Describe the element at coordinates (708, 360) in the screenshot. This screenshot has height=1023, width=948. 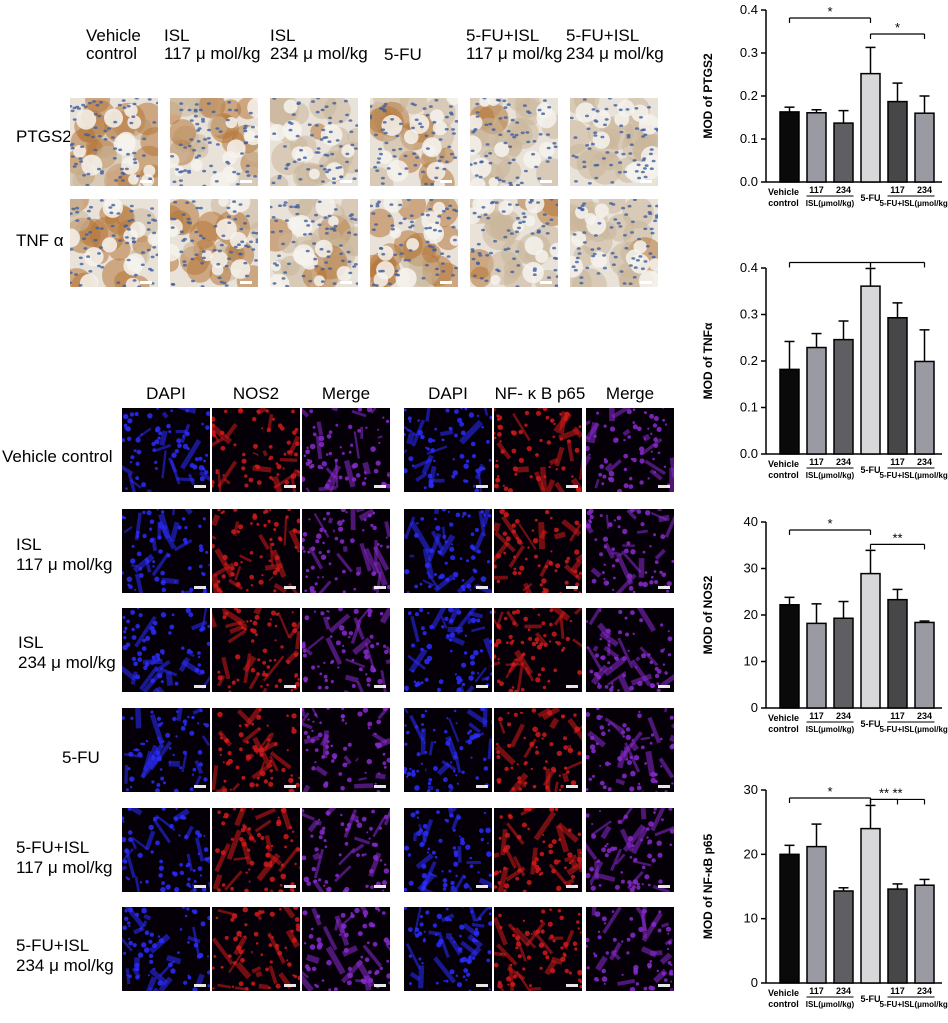
I see `y-axis-label: MOD of TNFα` at that location.